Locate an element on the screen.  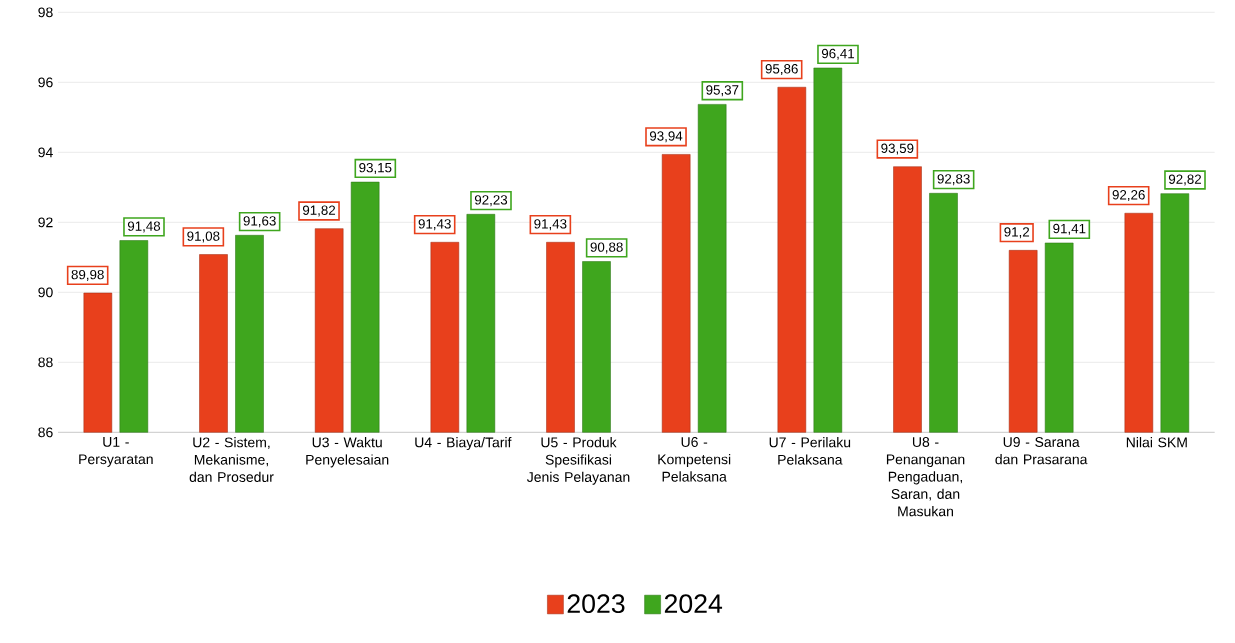
x-tick-label: U8 - Penanganan Pengaduan, Saran, dan Masukan is located at coordinates (925, 477).